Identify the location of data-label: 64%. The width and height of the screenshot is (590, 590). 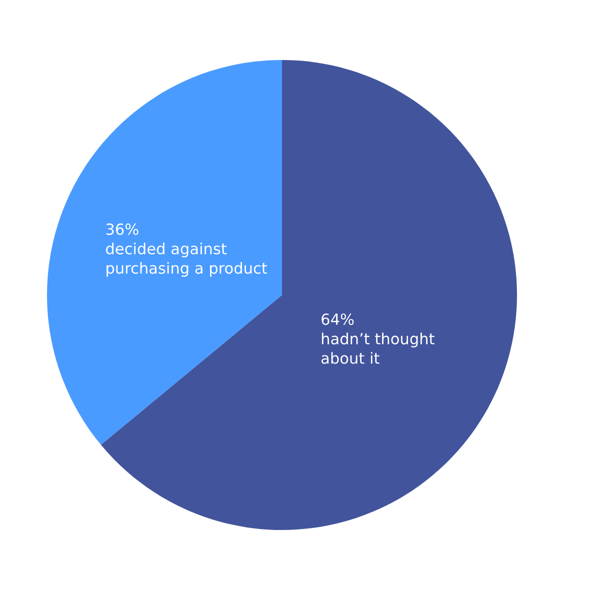
(338, 319).